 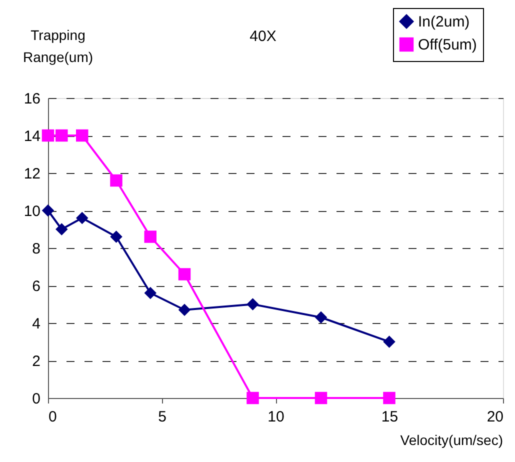 What do you see at coordinates (276, 417) in the screenshot?
I see `x-tick-label: 10` at bounding box center [276, 417].